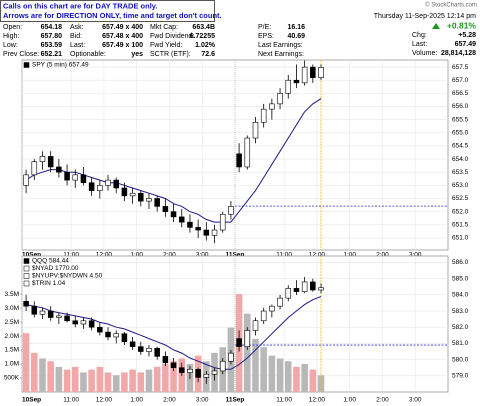 This screenshot has height=406, width=480. What do you see at coordinates (460, 80) in the screenshot?
I see `y-tick-label: 657.0` at bounding box center [460, 80].